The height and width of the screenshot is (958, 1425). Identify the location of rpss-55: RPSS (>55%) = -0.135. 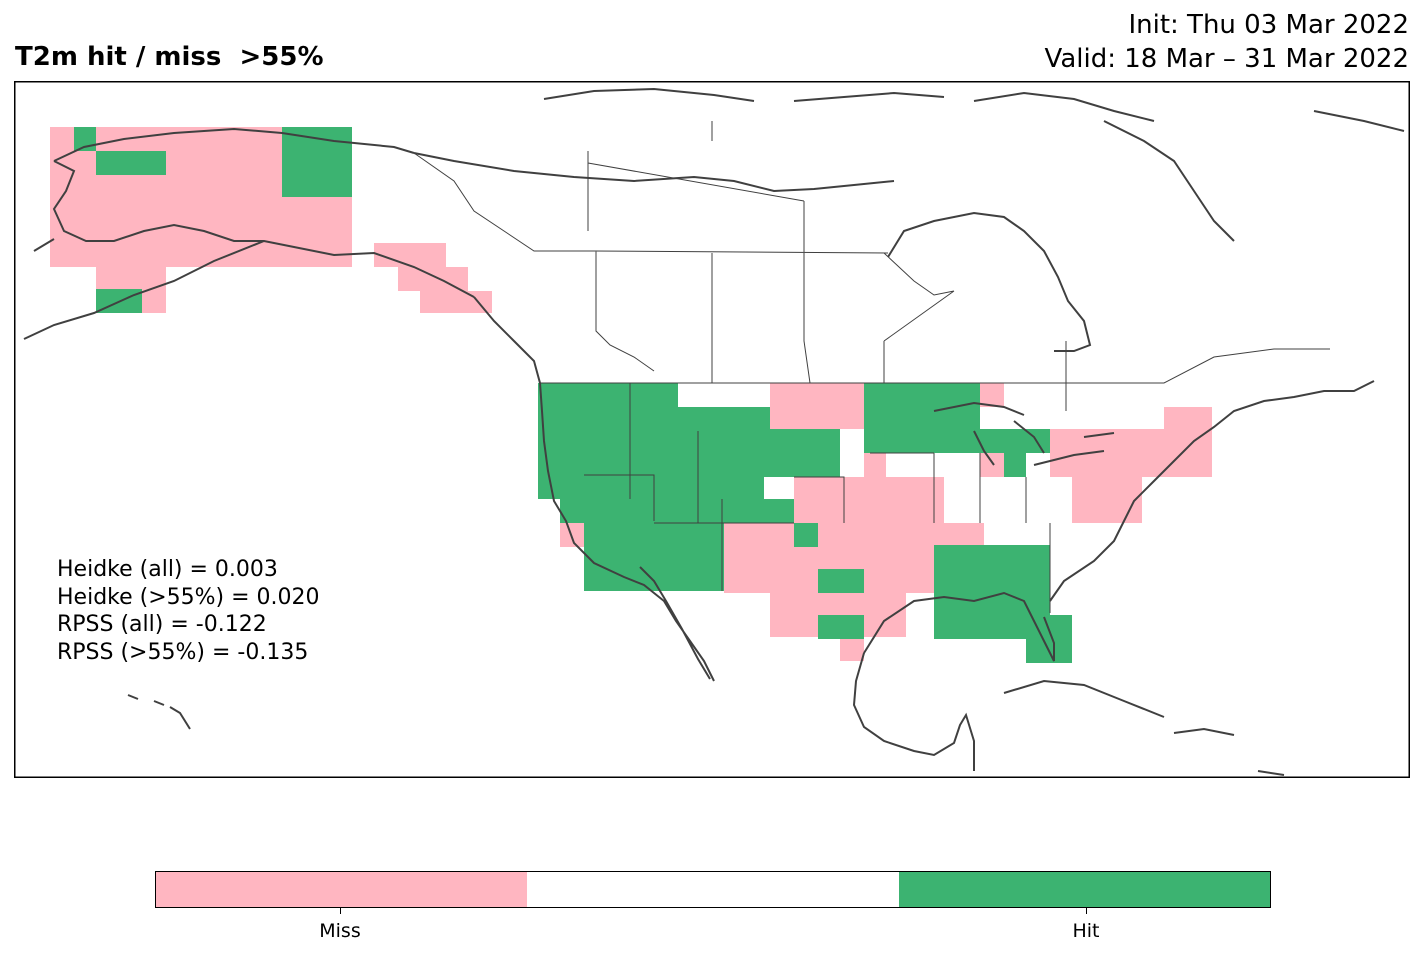
(183, 652).